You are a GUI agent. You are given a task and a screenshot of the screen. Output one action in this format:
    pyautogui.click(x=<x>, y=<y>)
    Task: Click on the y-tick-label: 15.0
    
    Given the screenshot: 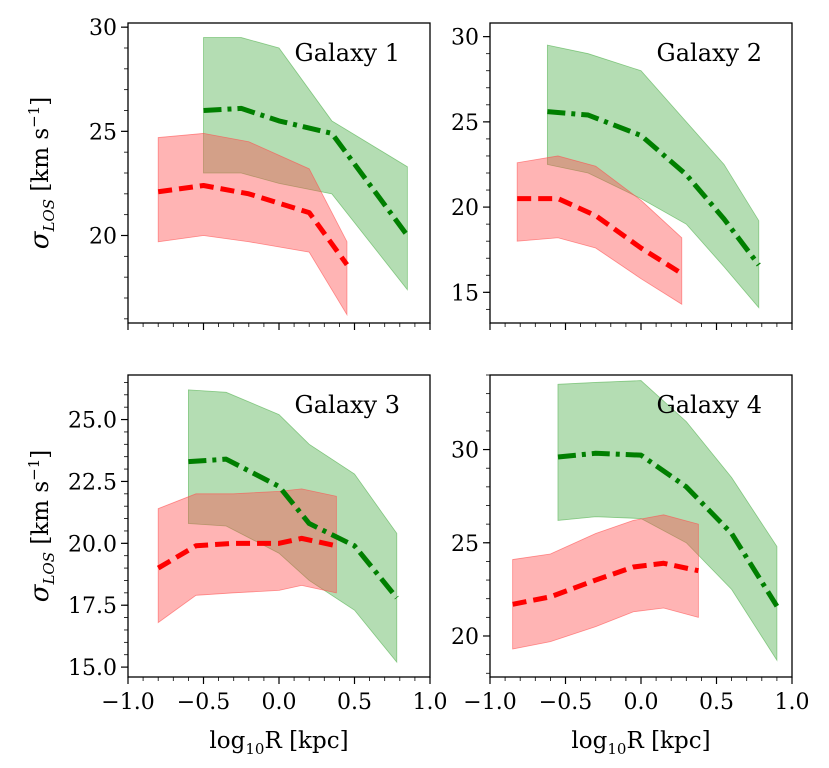 What is the action you would take?
    pyautogui.click(x=92, y=668)
    